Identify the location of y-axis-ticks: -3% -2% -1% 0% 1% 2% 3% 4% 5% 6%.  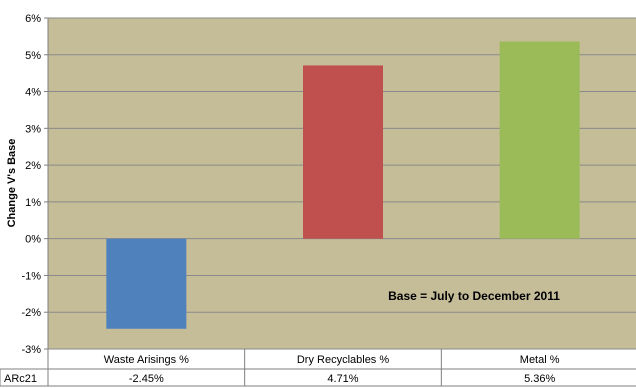
(34, 184).